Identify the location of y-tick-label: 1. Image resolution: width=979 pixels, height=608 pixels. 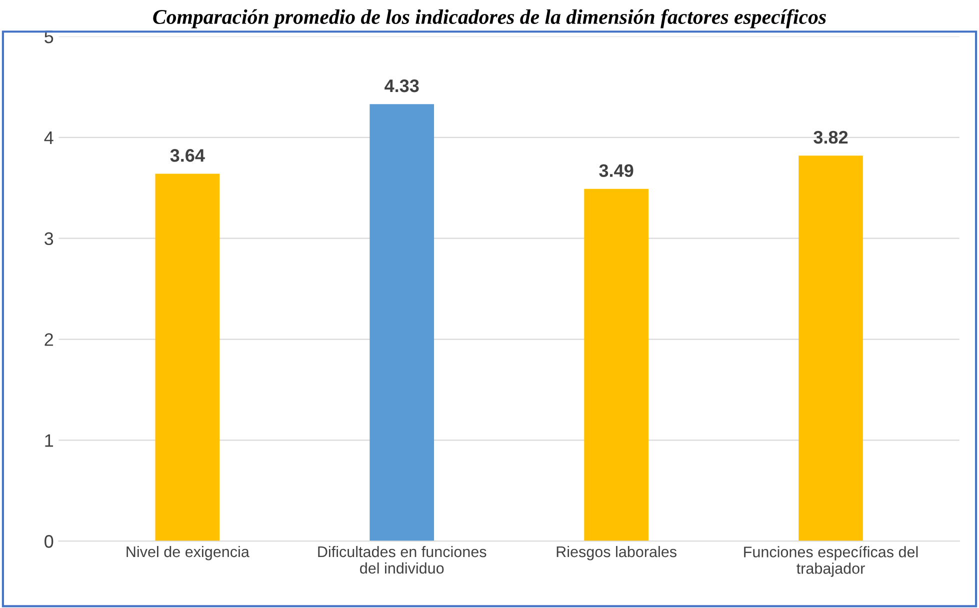
(49, 440).